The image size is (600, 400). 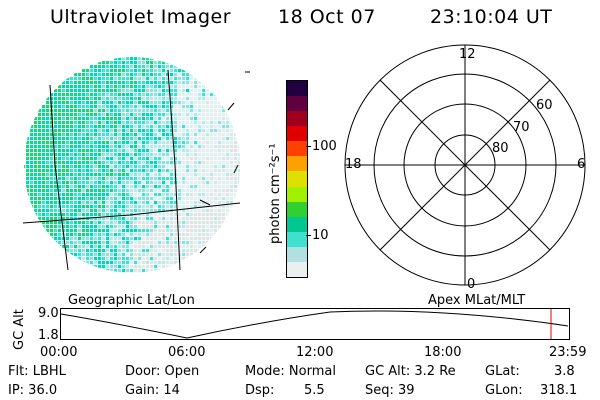 What do you see at coordinates (564, 371) in the screenshot?
I see `glat-value: 3.8` at bounding box center [564, 371].